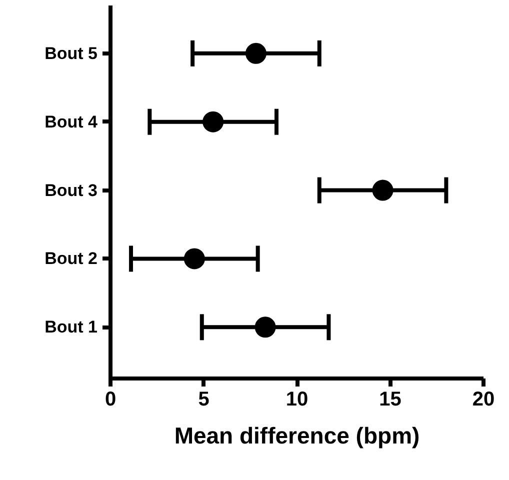 Image resolution: width=509 pixels, height=480 pixels. What do you see at coordinates (71, 122) in the screenshot?
I see `y-tick-label: Bout 4` at bounding box center [71, 122].